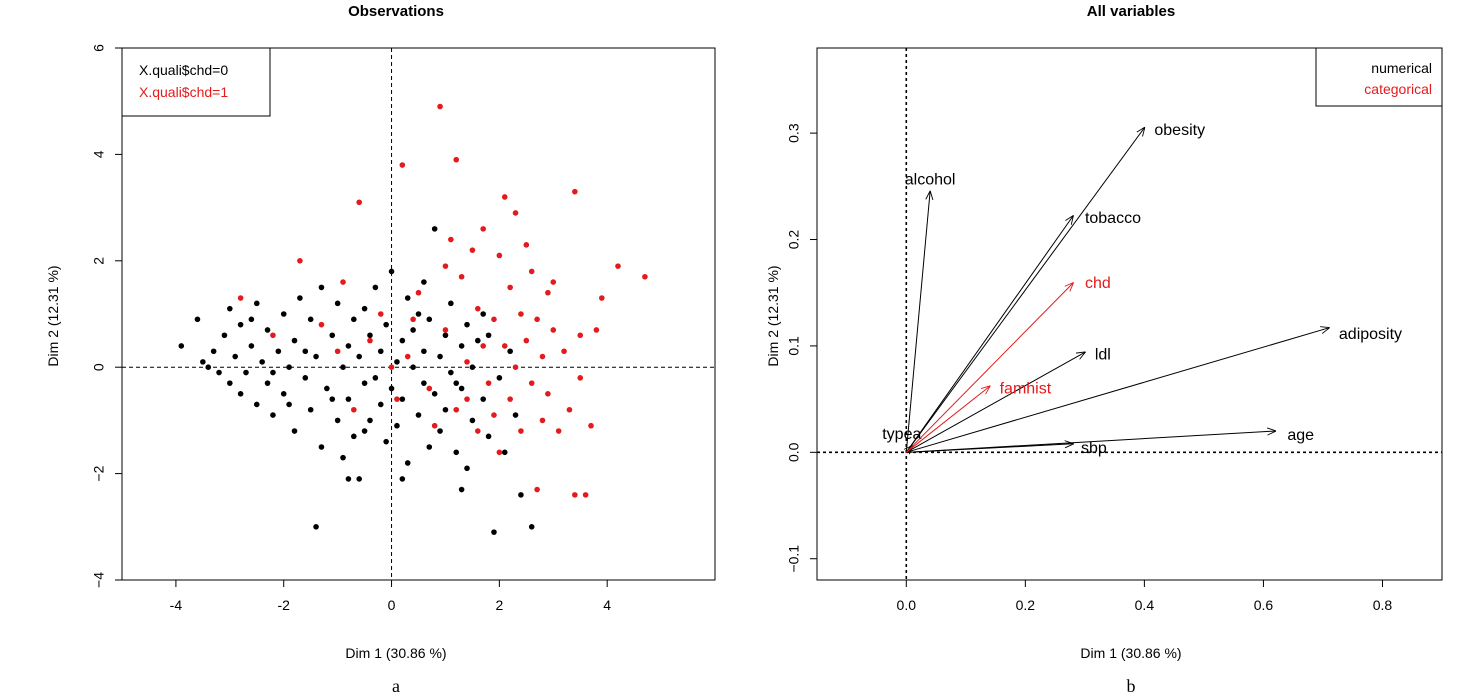 Image resolution: width=1475 pixels, height=697 pixels. What do you see at coordinates (1370, 334) in the screenshot?
I see `panel-b-label-adiposity: adiposity` at bounding box center [1370, 334].